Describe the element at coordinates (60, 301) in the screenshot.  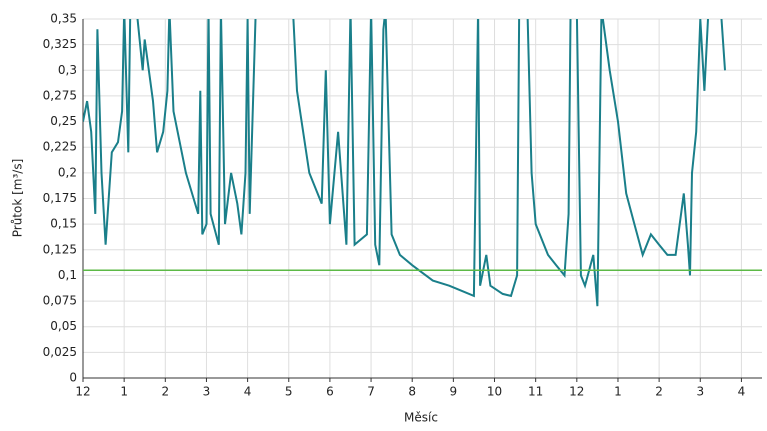
I see `y-tick-label: 0,075` at that location.